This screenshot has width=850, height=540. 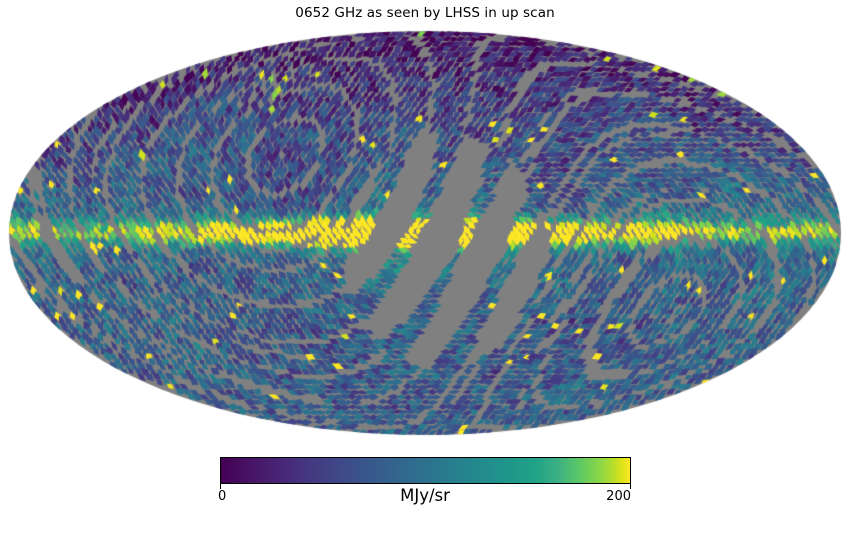 What do you see at coordinates (220, 486) in the screenshot?
I see `colorbar-tick-min` at bounding box center [220, 486].